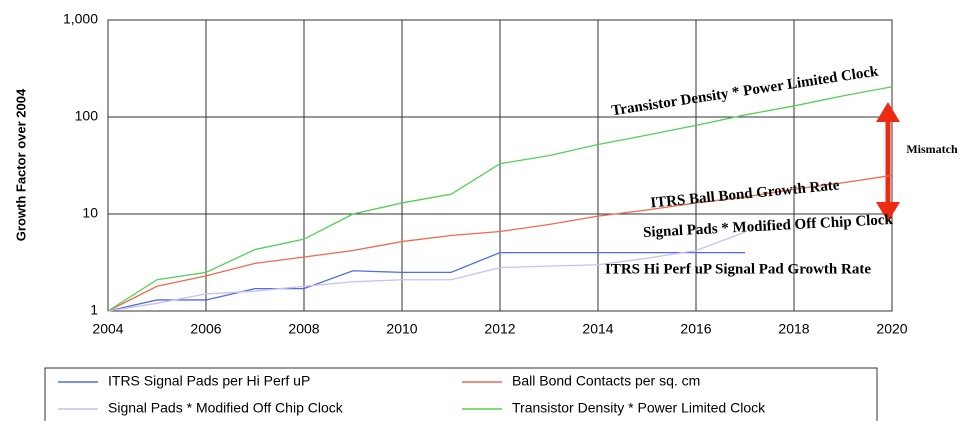  I want to click on annotation: ITRS Ball Bond Growth Rate, so click(745, 194).